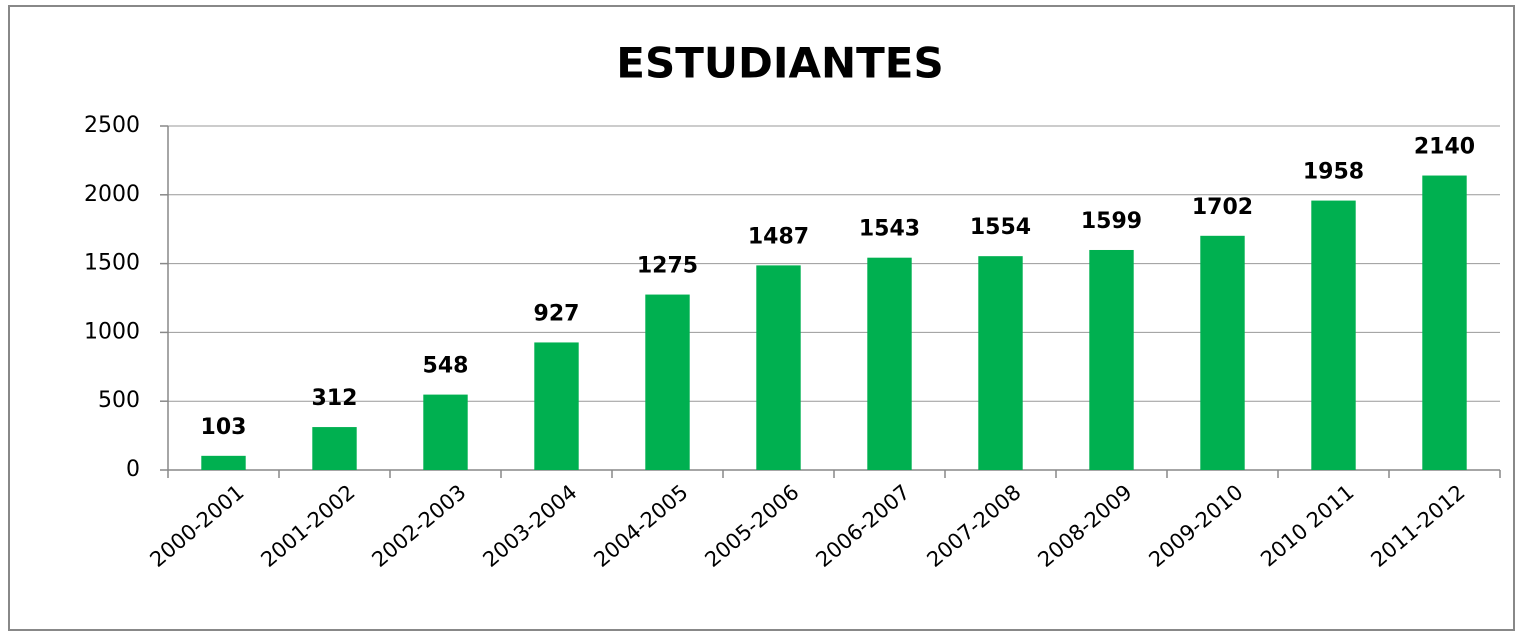  I want to click on data-label: 312, so click(335, 398).